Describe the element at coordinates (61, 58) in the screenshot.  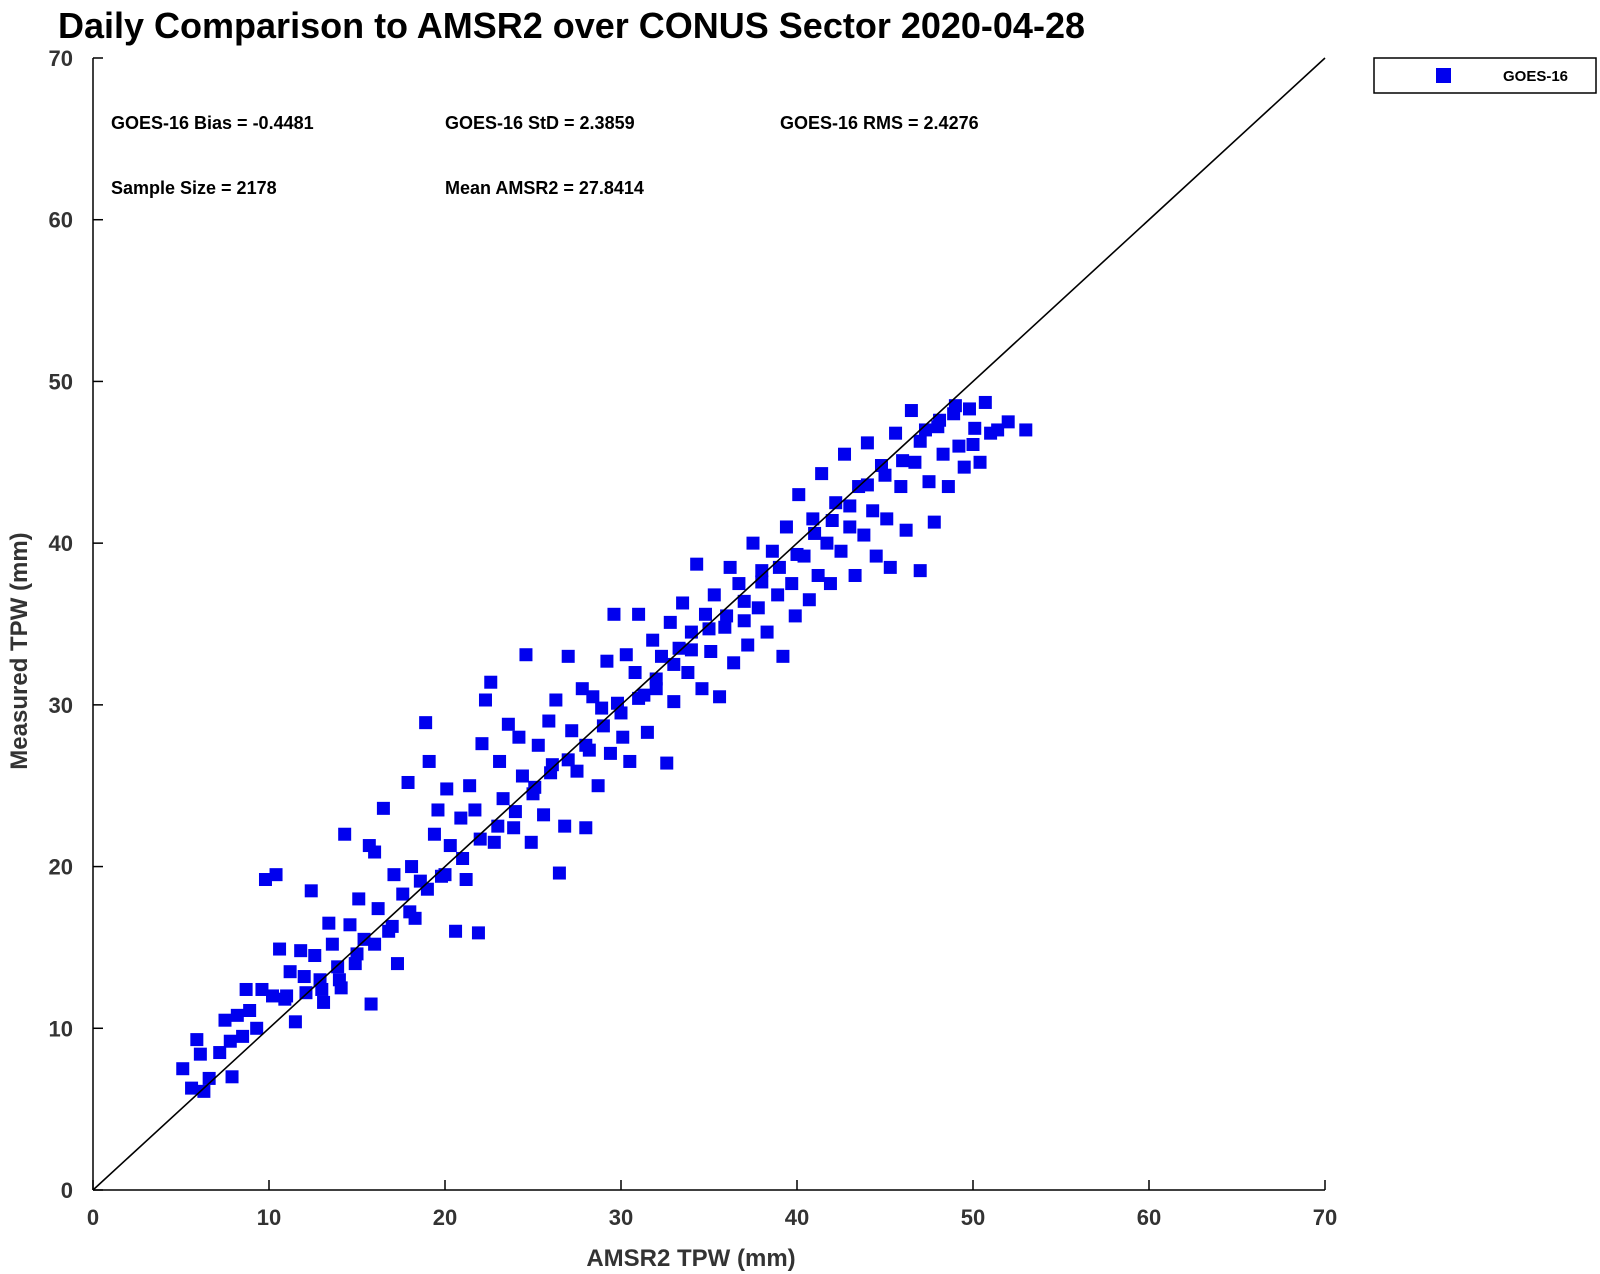
I see `y-tick-label: 70` at that location.